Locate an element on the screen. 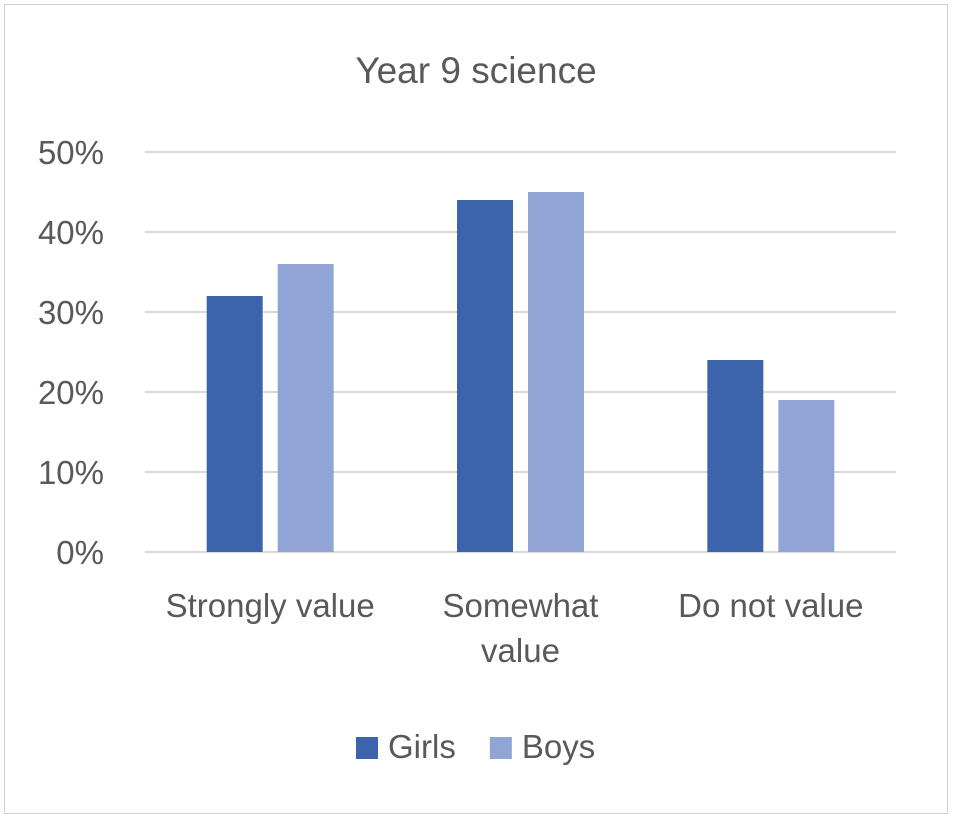 The height and width of the screenshot is (820, 953). y-tick-label: 20% is located at coordinates (71, 392).